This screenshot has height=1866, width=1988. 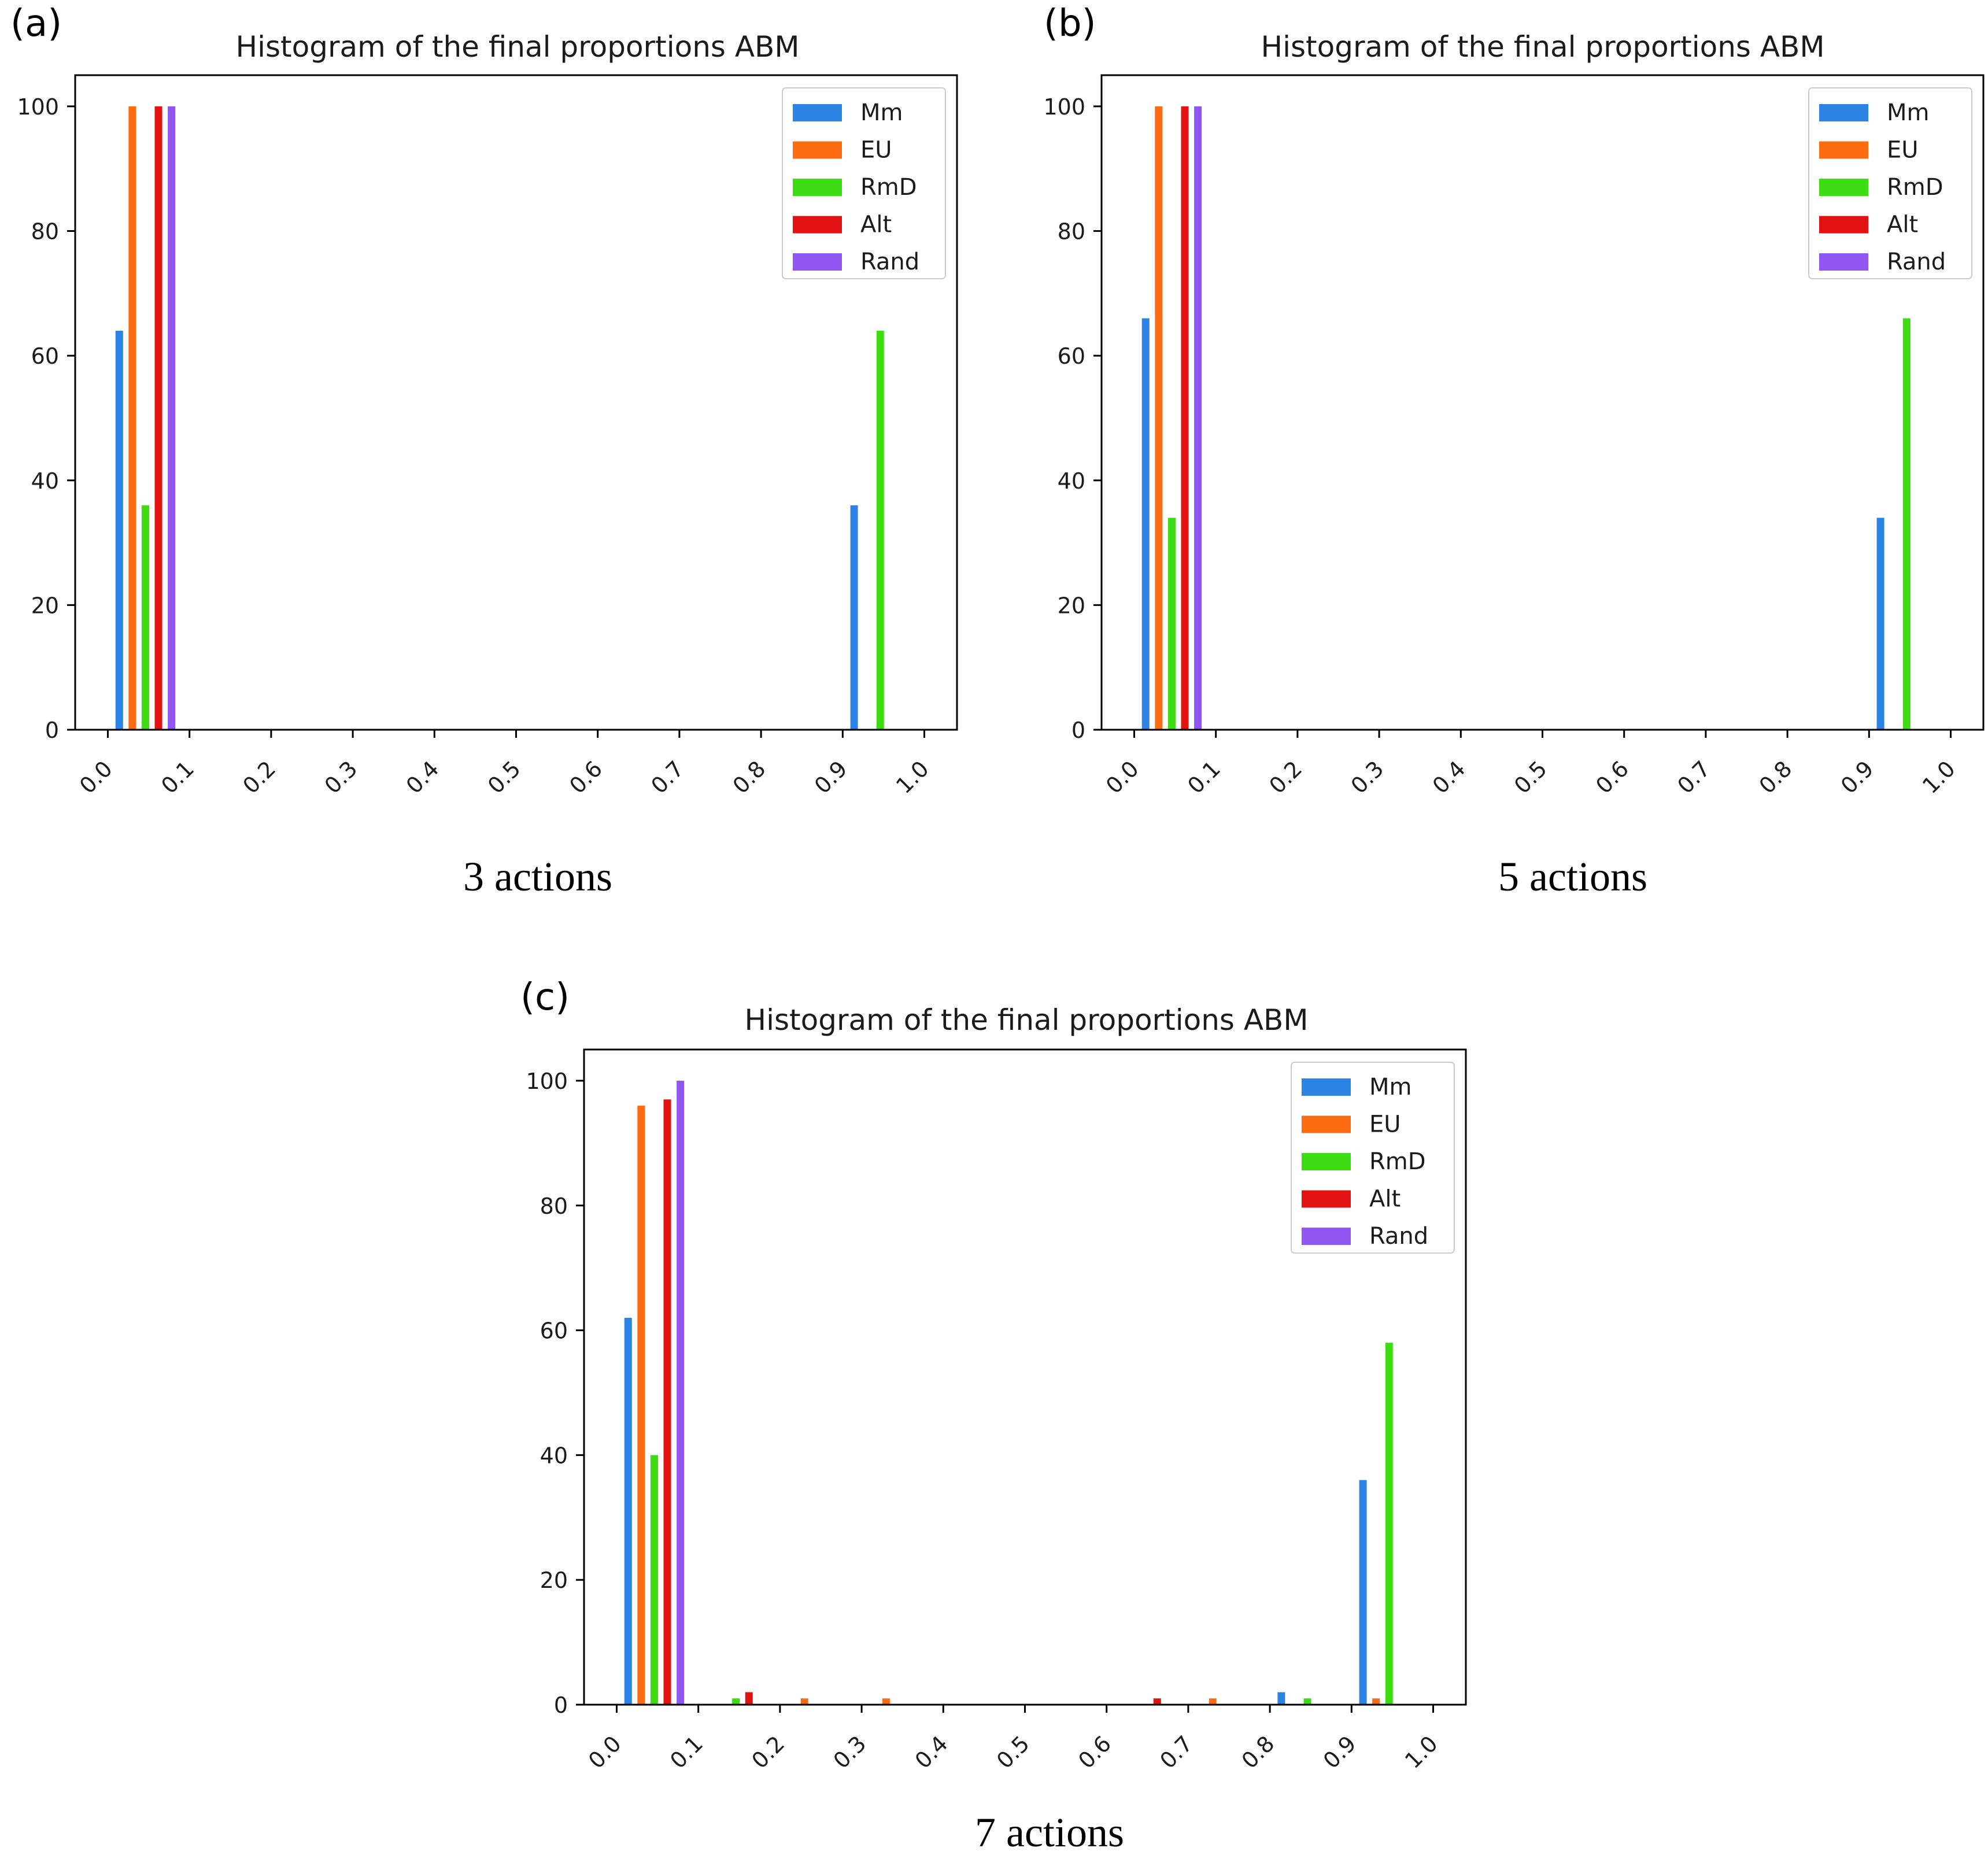 What do you see at coordinates (1339, 1752) in the screenshot?
I see `x-tick-label: 0.9` at bounding box center [1339, 1752].